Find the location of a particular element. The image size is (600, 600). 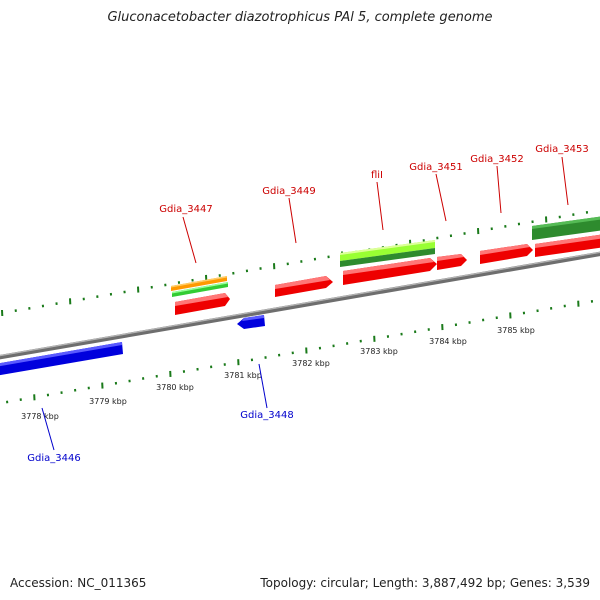

scale-label-3780: 3780 kbp is located at coordinates (175, 387).